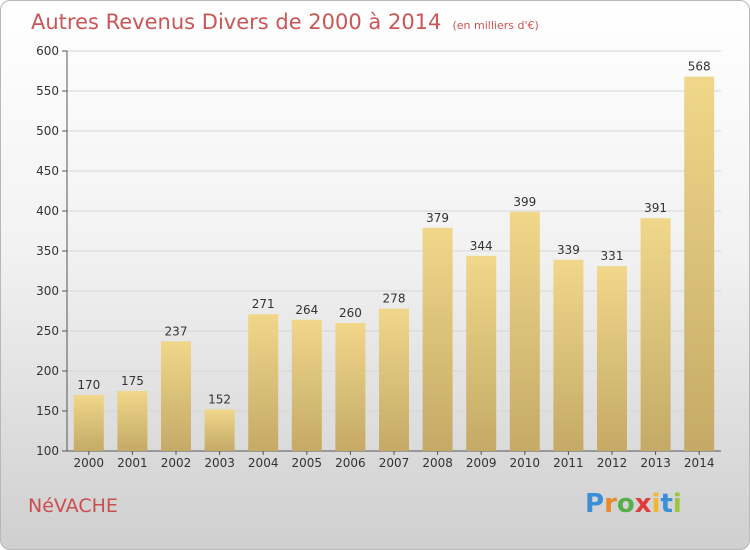 The height and width of the screenshot is (550, 750). I want to click on x-tick-label: 2010, so click(525, 463).